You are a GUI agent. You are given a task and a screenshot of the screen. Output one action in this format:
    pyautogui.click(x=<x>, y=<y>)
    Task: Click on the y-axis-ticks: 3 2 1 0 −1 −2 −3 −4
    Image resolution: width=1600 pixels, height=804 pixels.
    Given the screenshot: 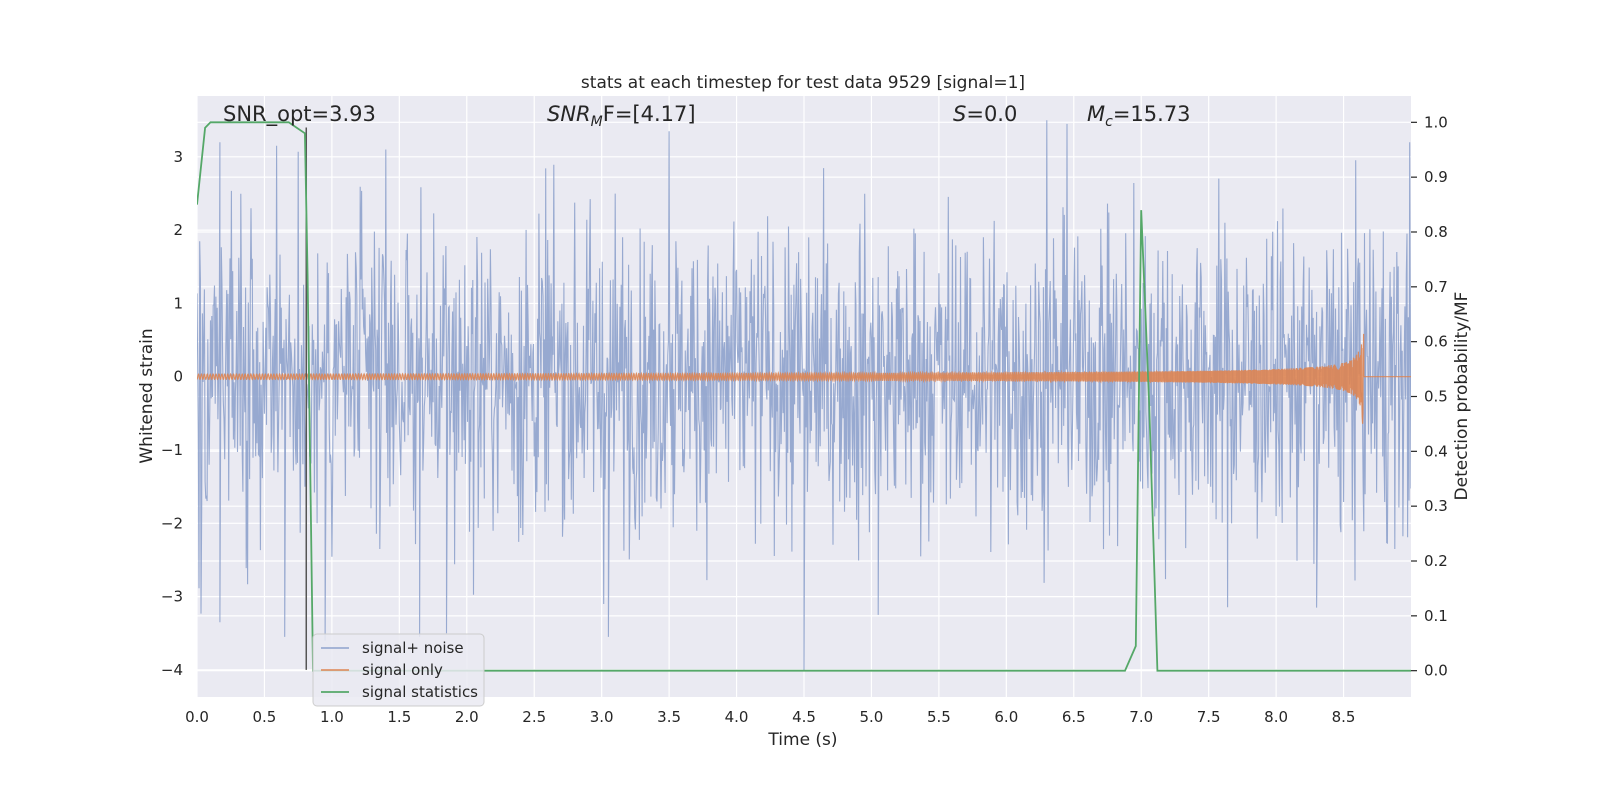 What is the action you would take?
    pyautogui.click(x=172, y=413)
    